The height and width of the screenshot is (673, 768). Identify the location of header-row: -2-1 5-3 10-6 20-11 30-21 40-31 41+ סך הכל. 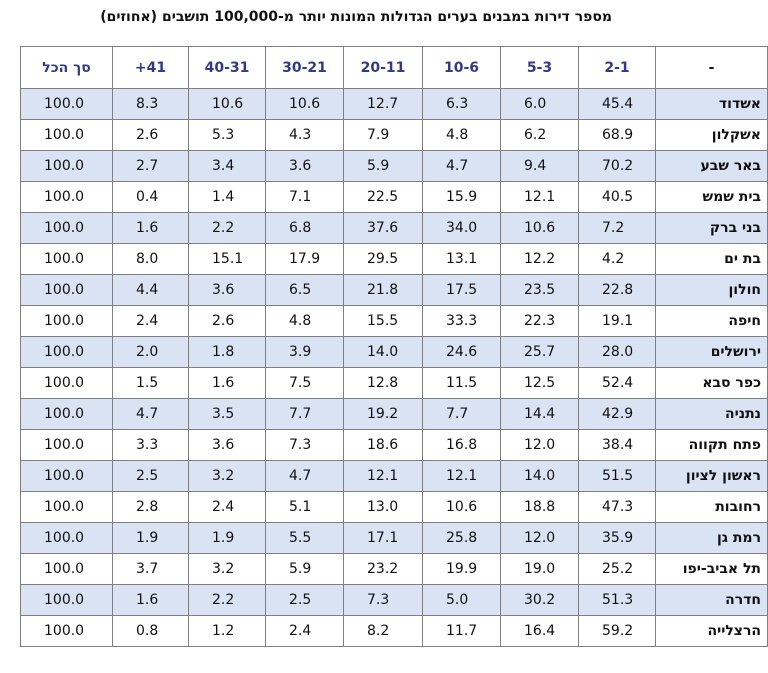
(394, 67).